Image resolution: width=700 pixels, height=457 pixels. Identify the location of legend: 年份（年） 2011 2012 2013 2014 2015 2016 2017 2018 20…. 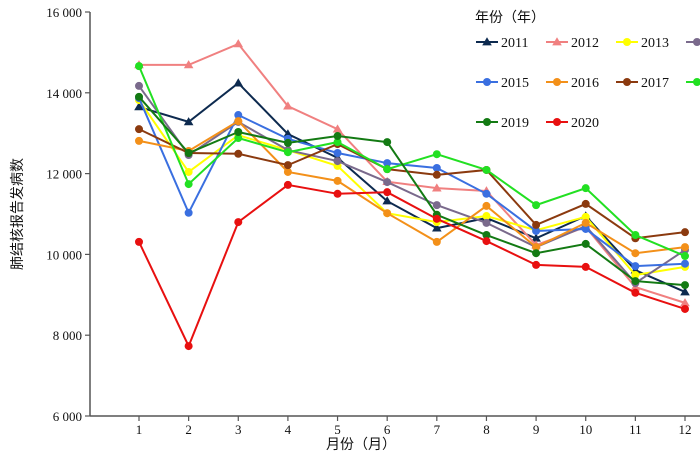
(587, 70).